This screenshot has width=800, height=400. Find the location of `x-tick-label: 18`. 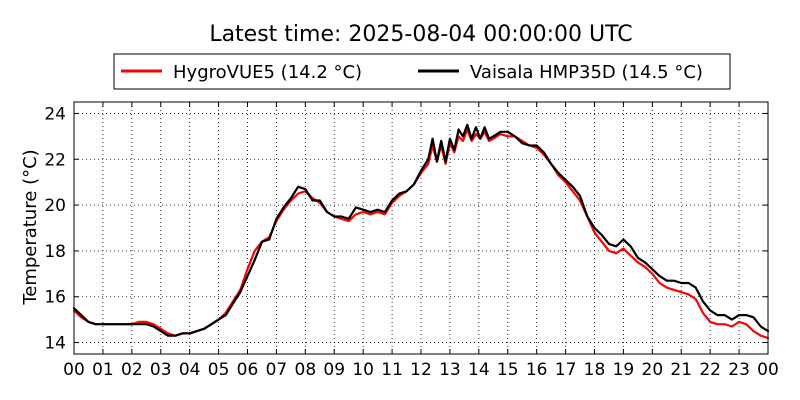

x-tick-label: 18 is located at coordinates (595, 370).